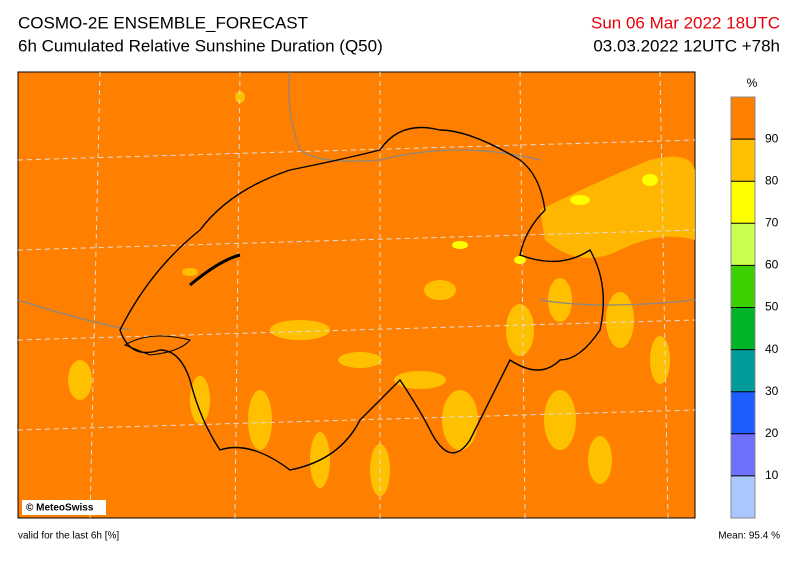 This screenshot has width=800, height=561. I want to click on tick-label: 70, so click(772, 222).